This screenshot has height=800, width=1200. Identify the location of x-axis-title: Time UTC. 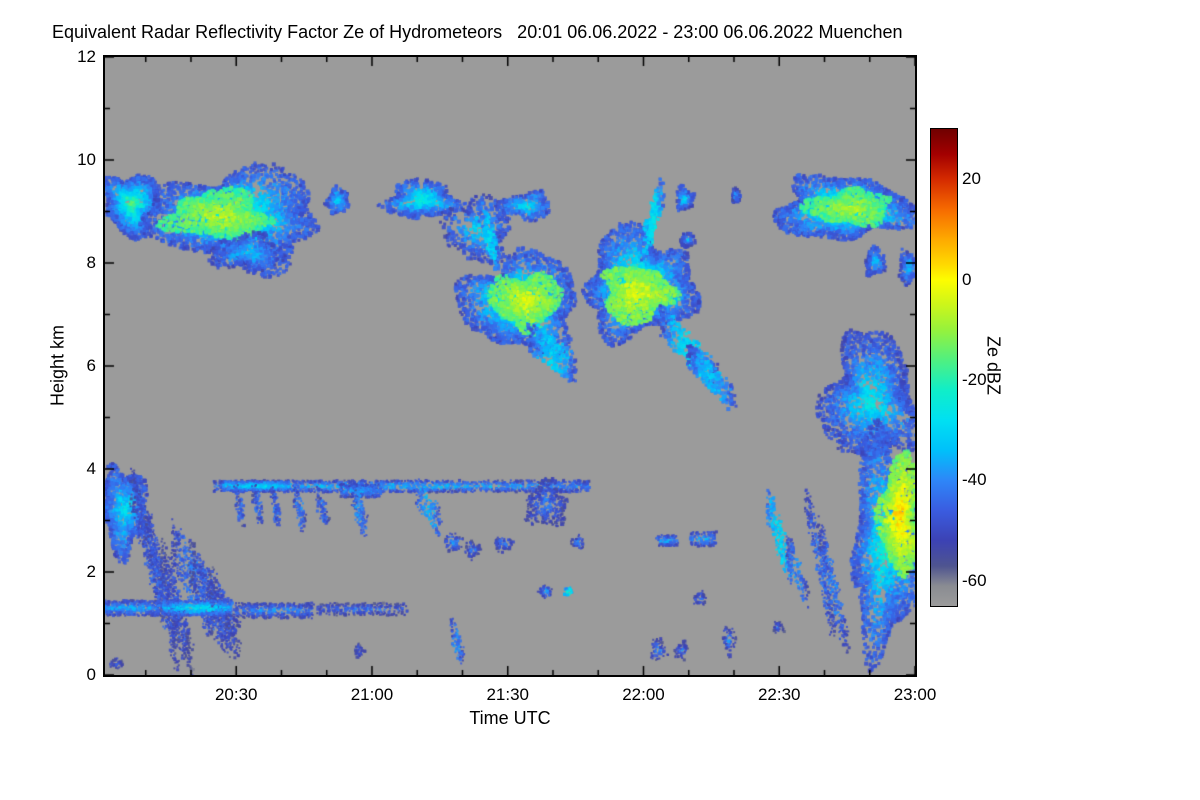
(510, 718).